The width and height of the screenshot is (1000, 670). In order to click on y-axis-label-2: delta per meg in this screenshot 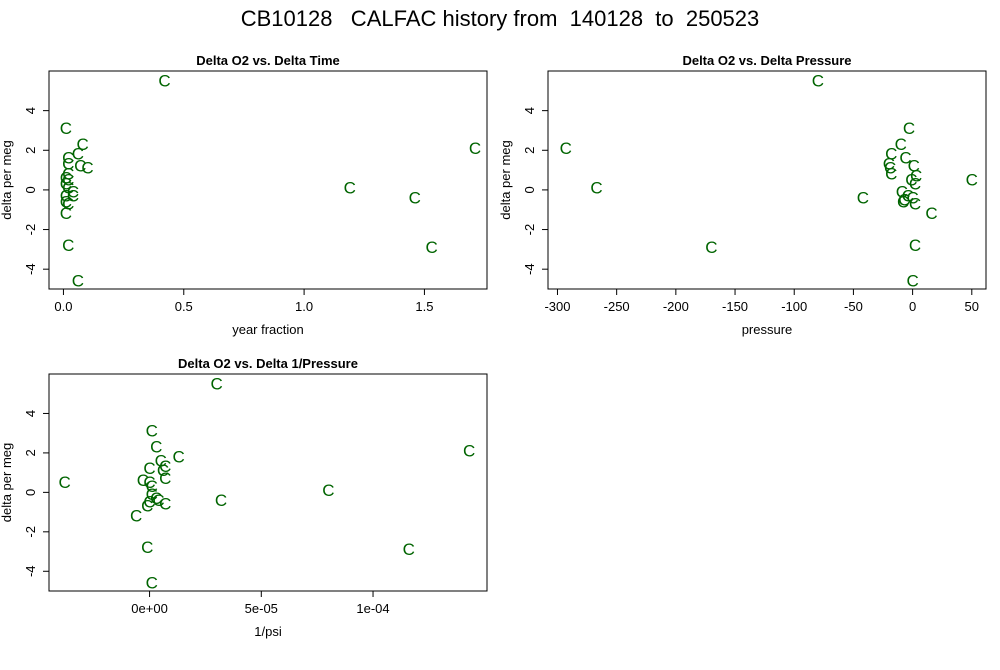, I will do `click(505, 180)`.